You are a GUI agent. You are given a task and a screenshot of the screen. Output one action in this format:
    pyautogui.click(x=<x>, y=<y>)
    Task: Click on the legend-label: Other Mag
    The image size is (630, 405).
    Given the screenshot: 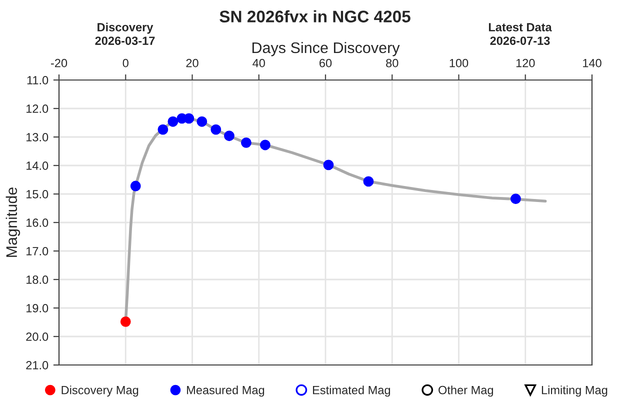 What is the action you would take?
    pyautogui.click(x=466, y=391)
    